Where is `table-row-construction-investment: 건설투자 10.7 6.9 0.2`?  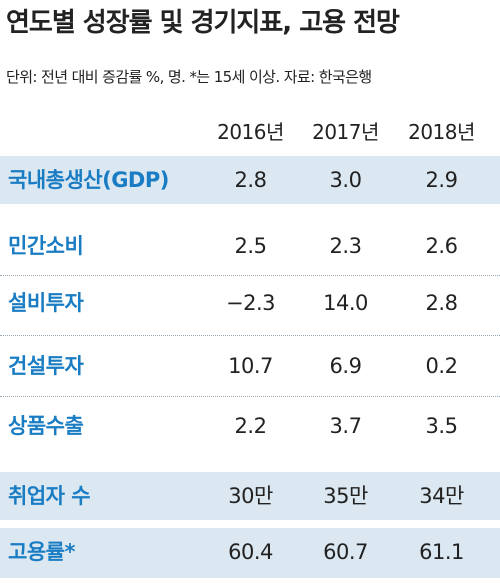 table-row-construction-investment: 건설투자 10.7 6.9 0.2 is located at coordinates (250, 366).